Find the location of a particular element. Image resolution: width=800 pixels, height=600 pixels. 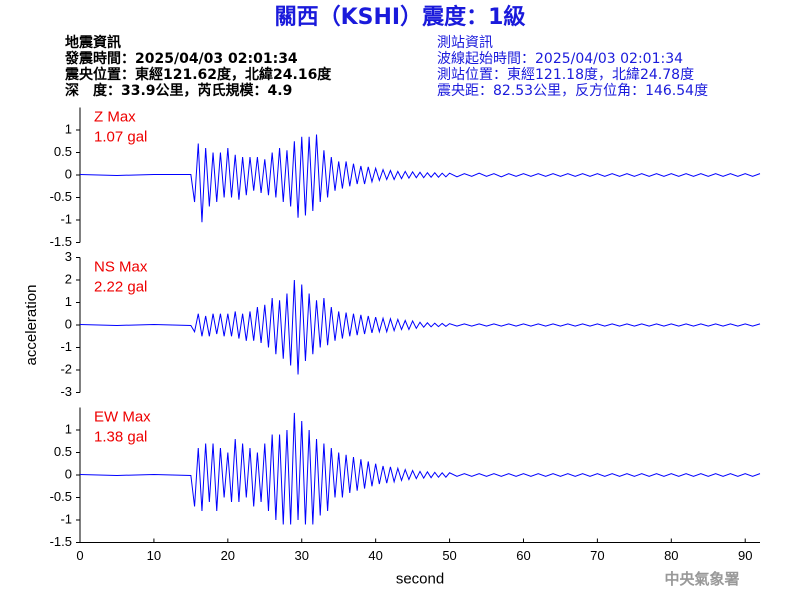

x-tick-label: 80 is located at coordinates (671, 555).